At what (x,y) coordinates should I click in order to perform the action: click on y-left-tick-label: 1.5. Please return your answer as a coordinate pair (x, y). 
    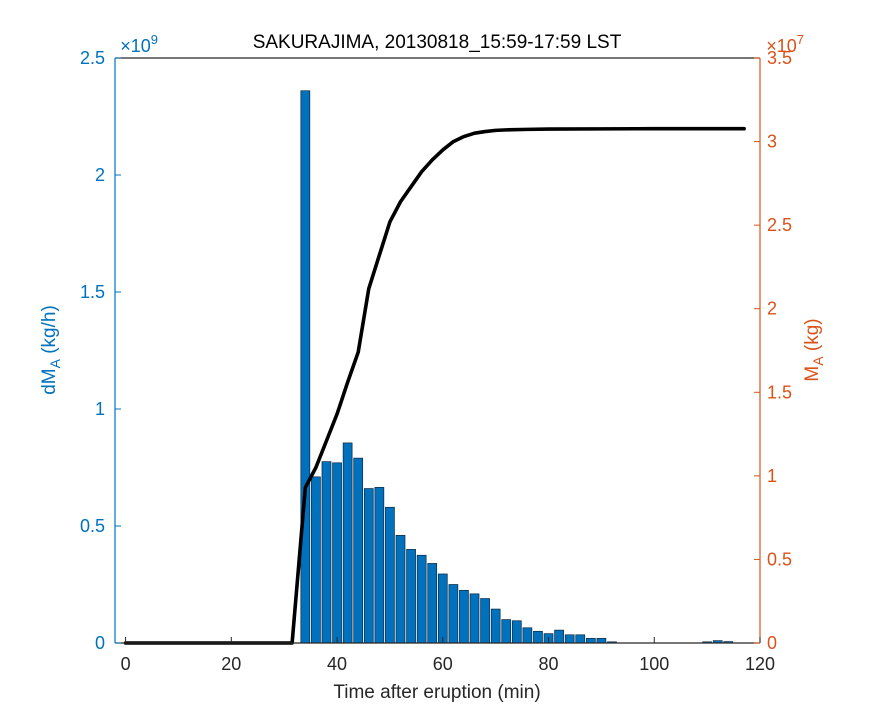
    Looking at the image, I should click on (92, 292).